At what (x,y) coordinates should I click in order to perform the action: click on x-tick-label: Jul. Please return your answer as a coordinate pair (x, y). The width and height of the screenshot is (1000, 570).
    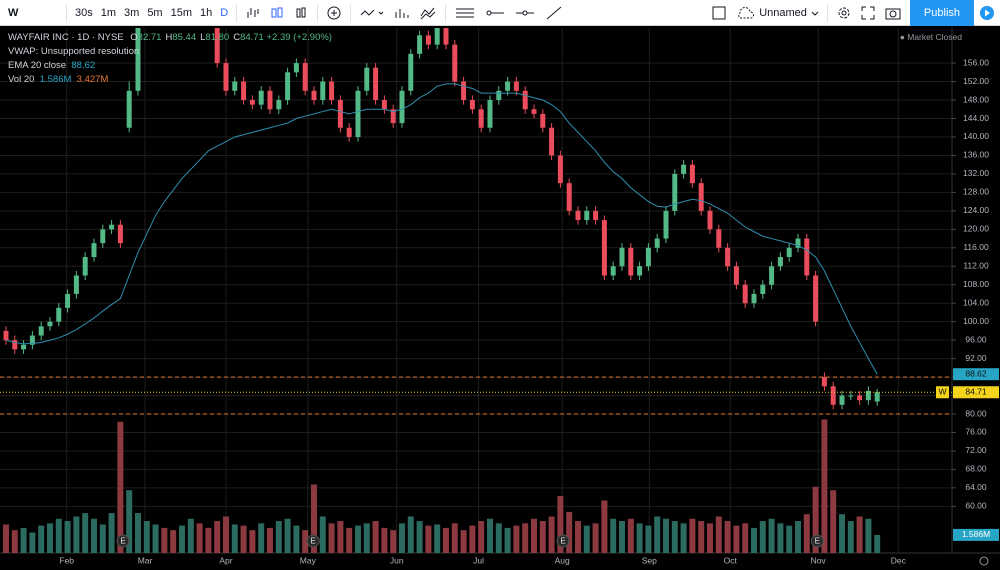
    Looking at the image, I should click on (478, 560).